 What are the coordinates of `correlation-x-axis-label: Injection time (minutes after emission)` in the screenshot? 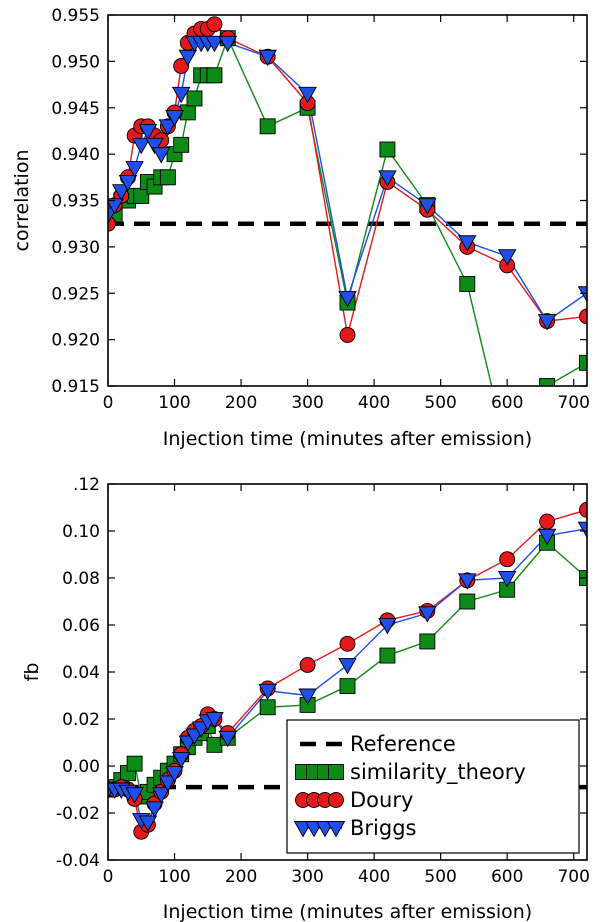 It's located at (347, 439).